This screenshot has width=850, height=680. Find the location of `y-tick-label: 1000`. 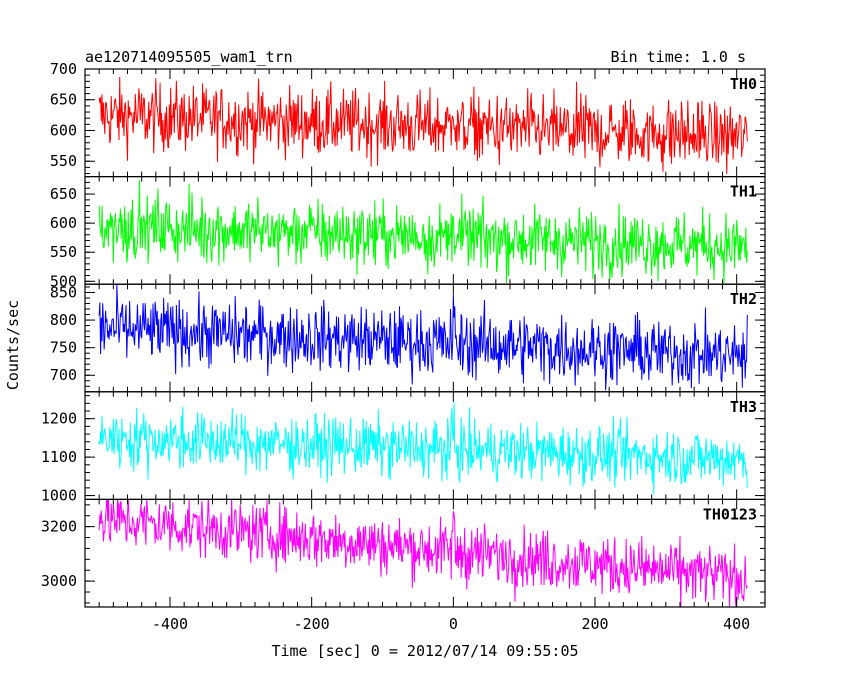

y-tick-label: 1000 is located at coordinates (59, 496).